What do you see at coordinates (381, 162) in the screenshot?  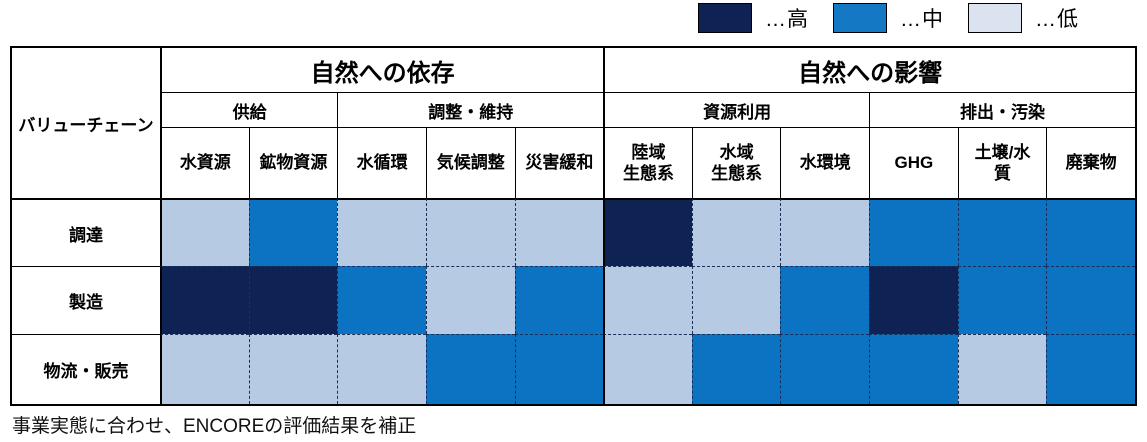 I see `col-header-water-cycle: 水循環` at bounding box center [381, 162].